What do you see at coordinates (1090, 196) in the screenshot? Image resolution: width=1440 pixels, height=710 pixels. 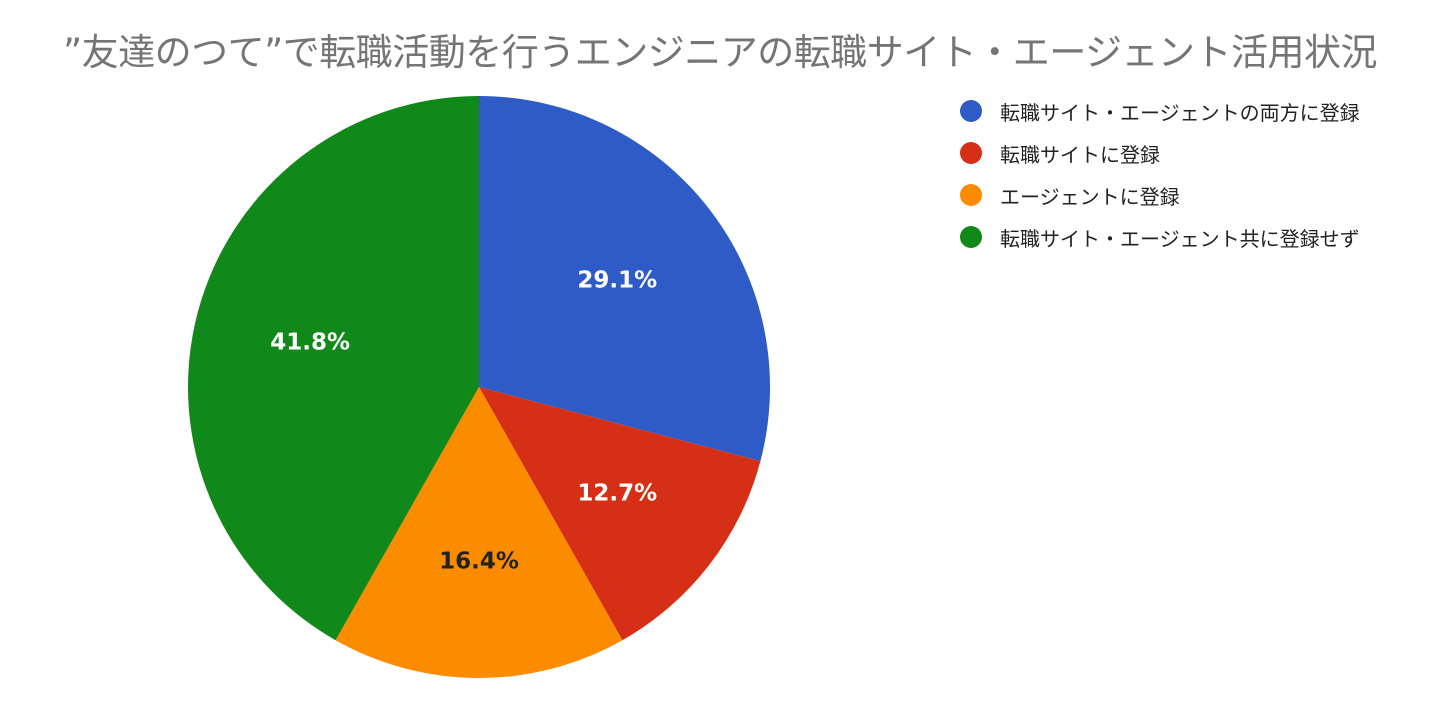 I see `legend-label-3: エージェントに登録` at bounding box center [1090, 196].